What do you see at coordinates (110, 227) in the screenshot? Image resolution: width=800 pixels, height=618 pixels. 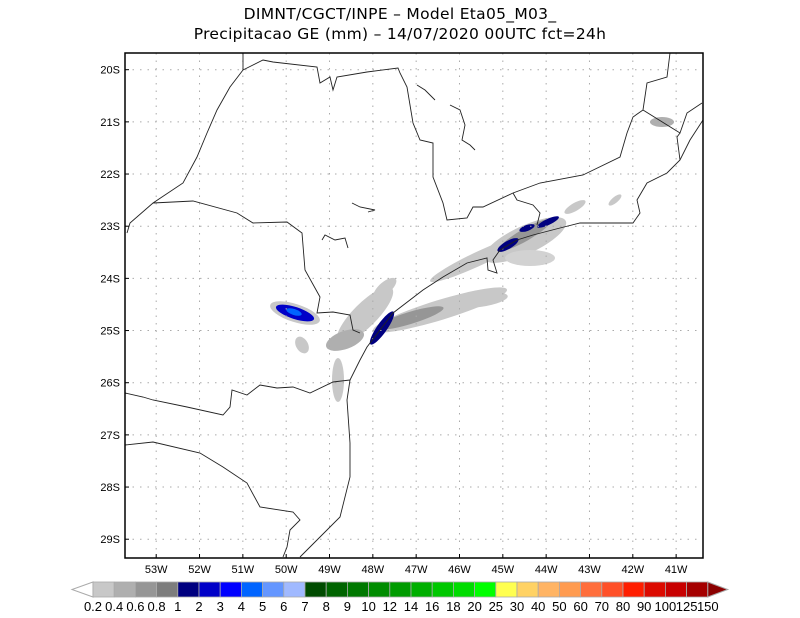 I see `lat-tick-label: 23S` at bounding box center [110, 227].